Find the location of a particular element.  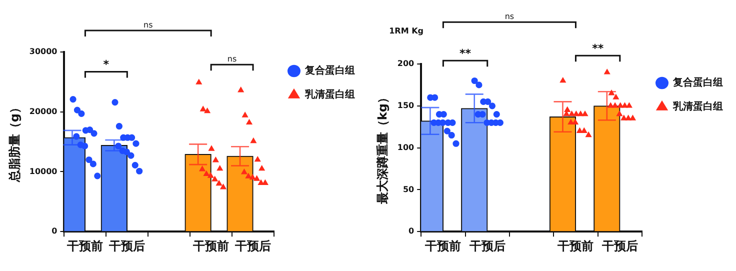

y-tick-label: 30000 is located at coordinates (43, 51).